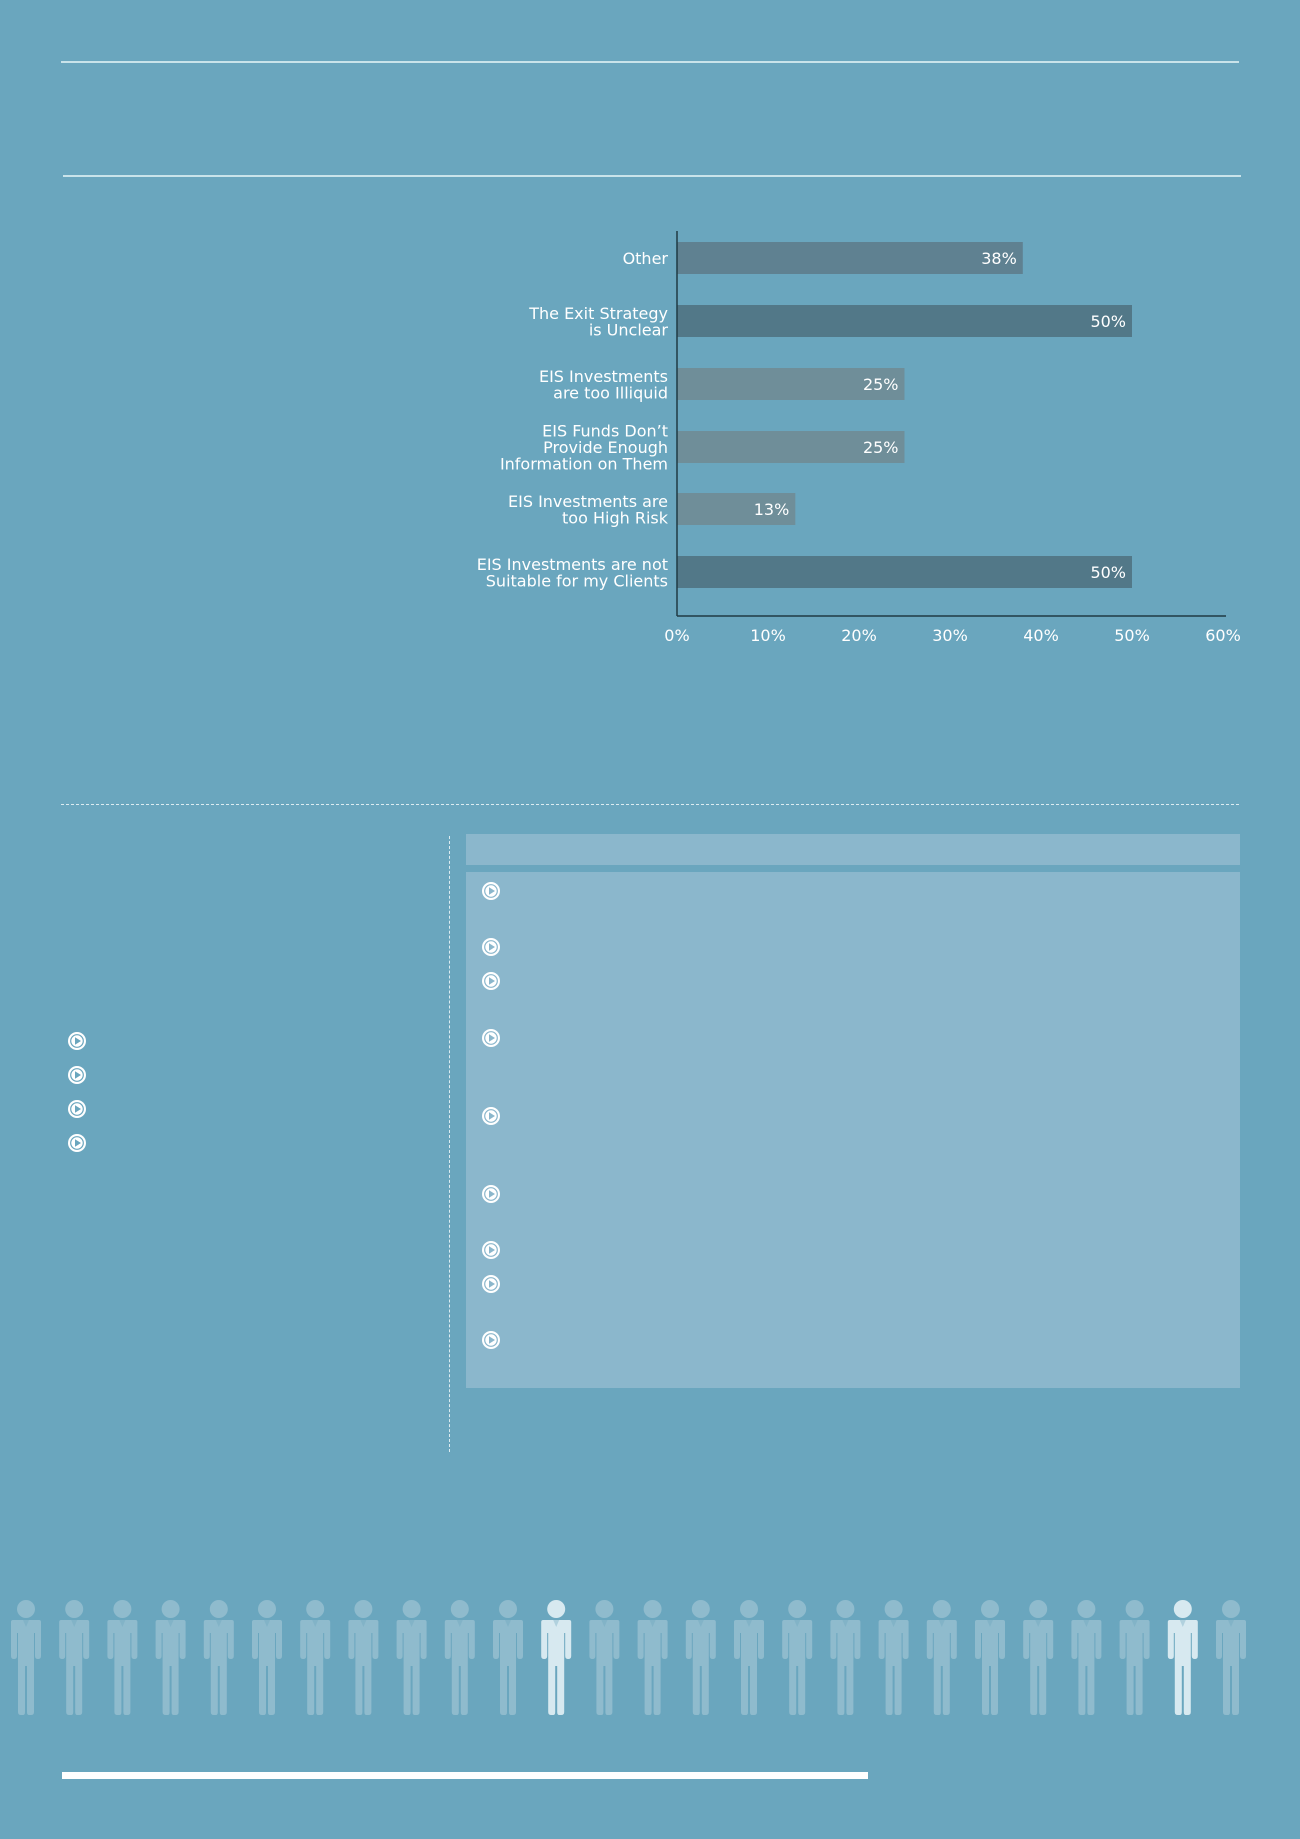 This screenshot has width=1300, height=1839. I want to click on bar-value-label-4: 25%, so click(881, 447).